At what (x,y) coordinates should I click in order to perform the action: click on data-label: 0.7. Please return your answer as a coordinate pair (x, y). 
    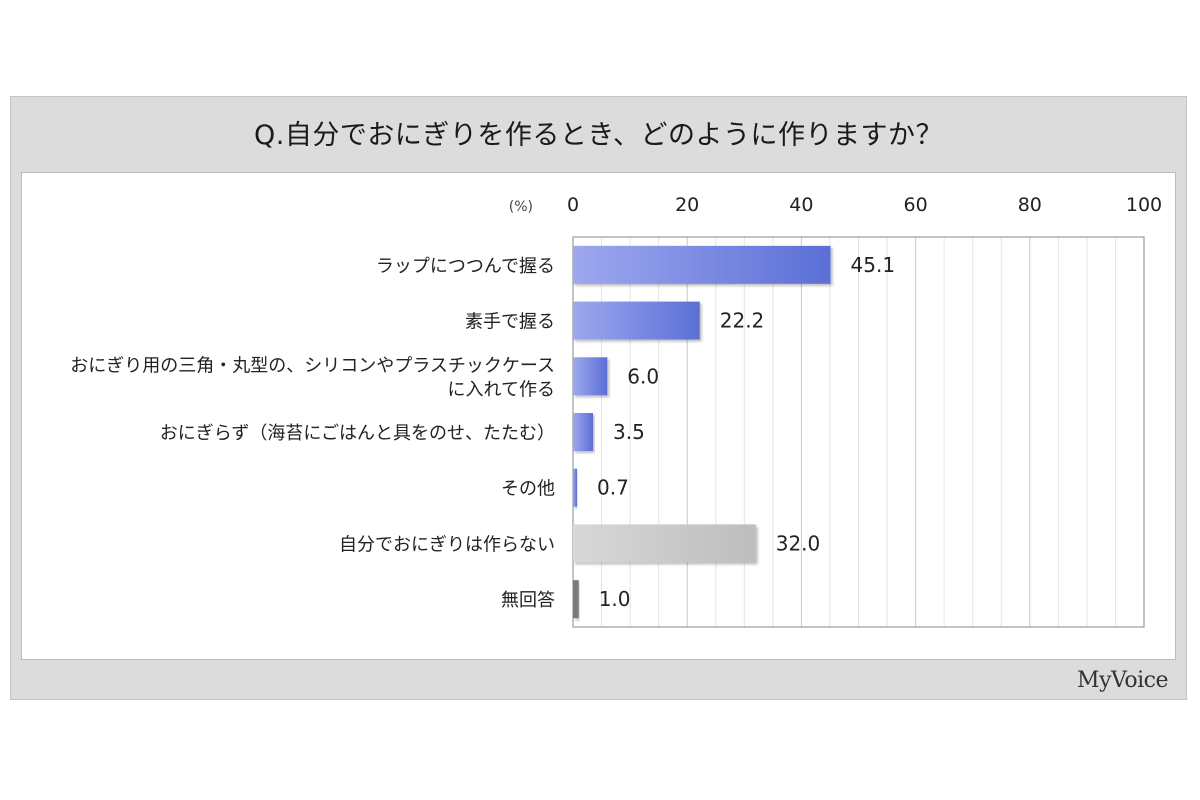
    Looking at the image, I should click on (613, 488).